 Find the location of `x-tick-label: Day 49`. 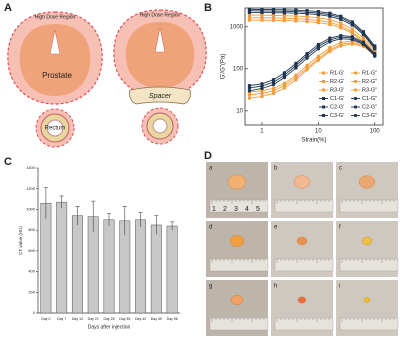

x-tick-label: Day 49 is located at coordinates (156, 319).